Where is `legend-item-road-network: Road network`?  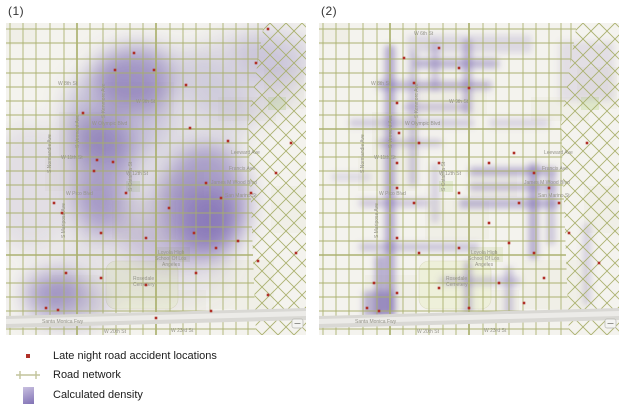 legend-item-road-network: Road network is located at coordinates (114, 375).